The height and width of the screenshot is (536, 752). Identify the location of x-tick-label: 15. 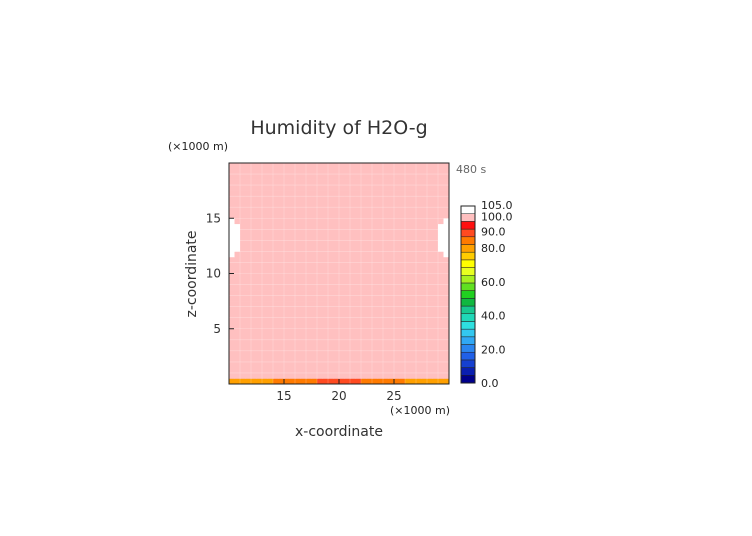
(283, 396).